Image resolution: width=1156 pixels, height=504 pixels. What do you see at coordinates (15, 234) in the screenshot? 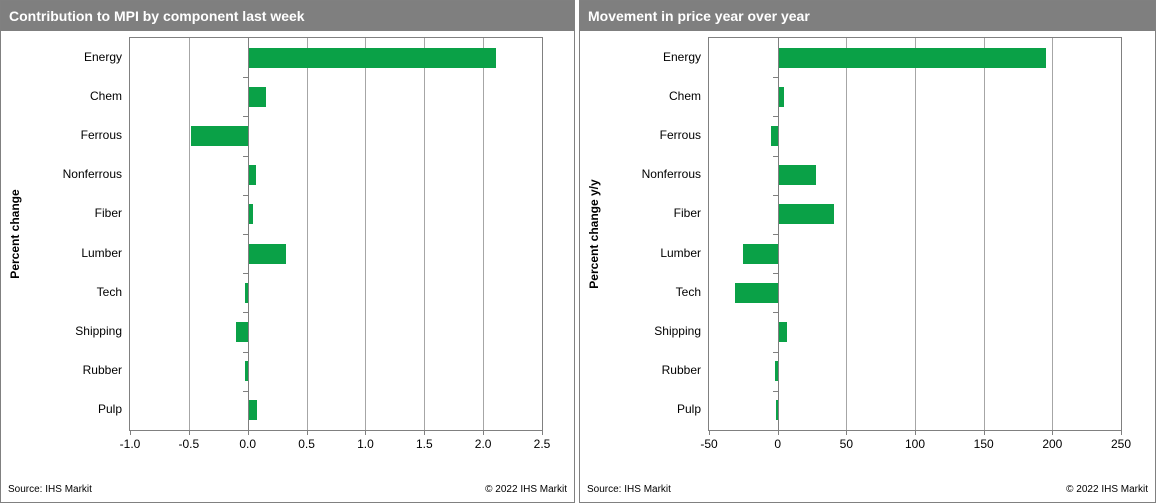
I see `y-axis-label: Percent change` at bounding box center [15, 234].